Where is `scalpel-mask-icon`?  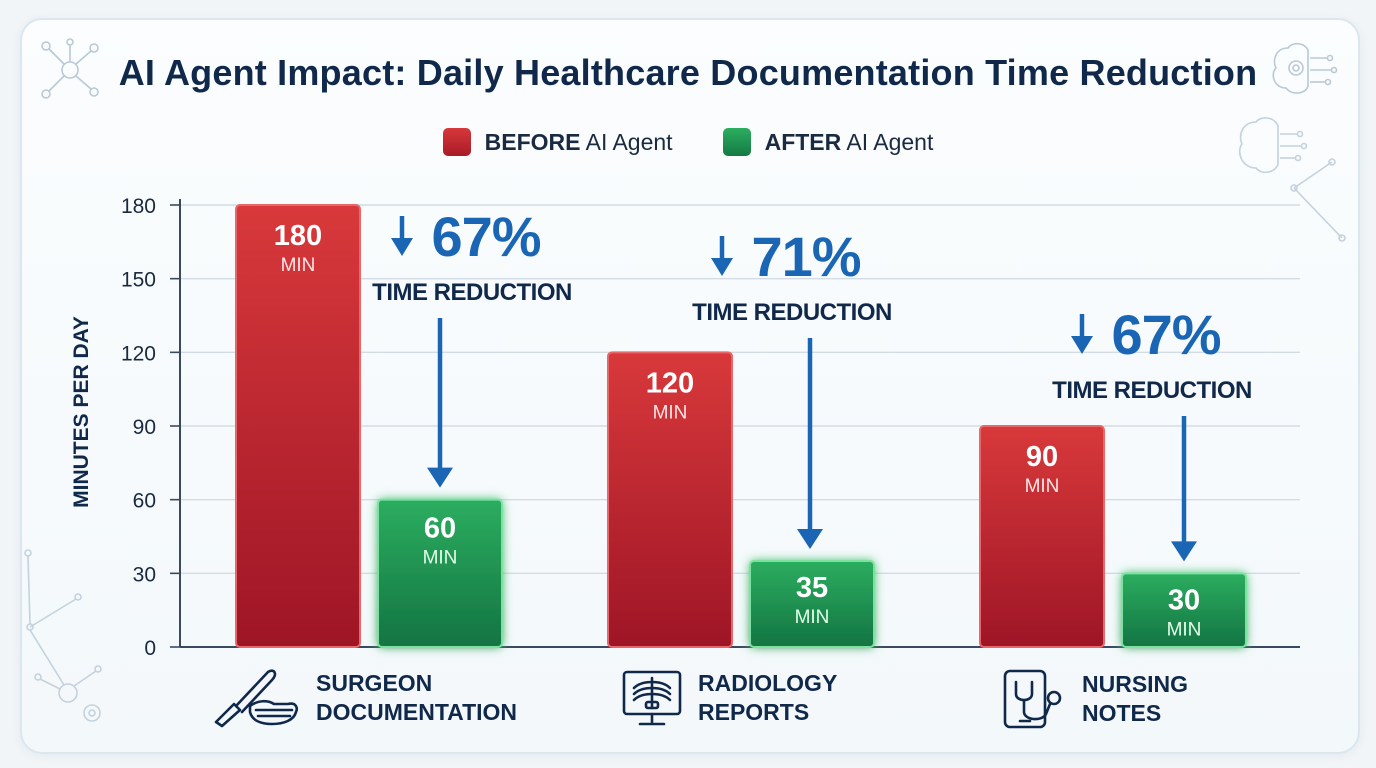
scalpel-mask-icon is located at coordinates (256, 698).